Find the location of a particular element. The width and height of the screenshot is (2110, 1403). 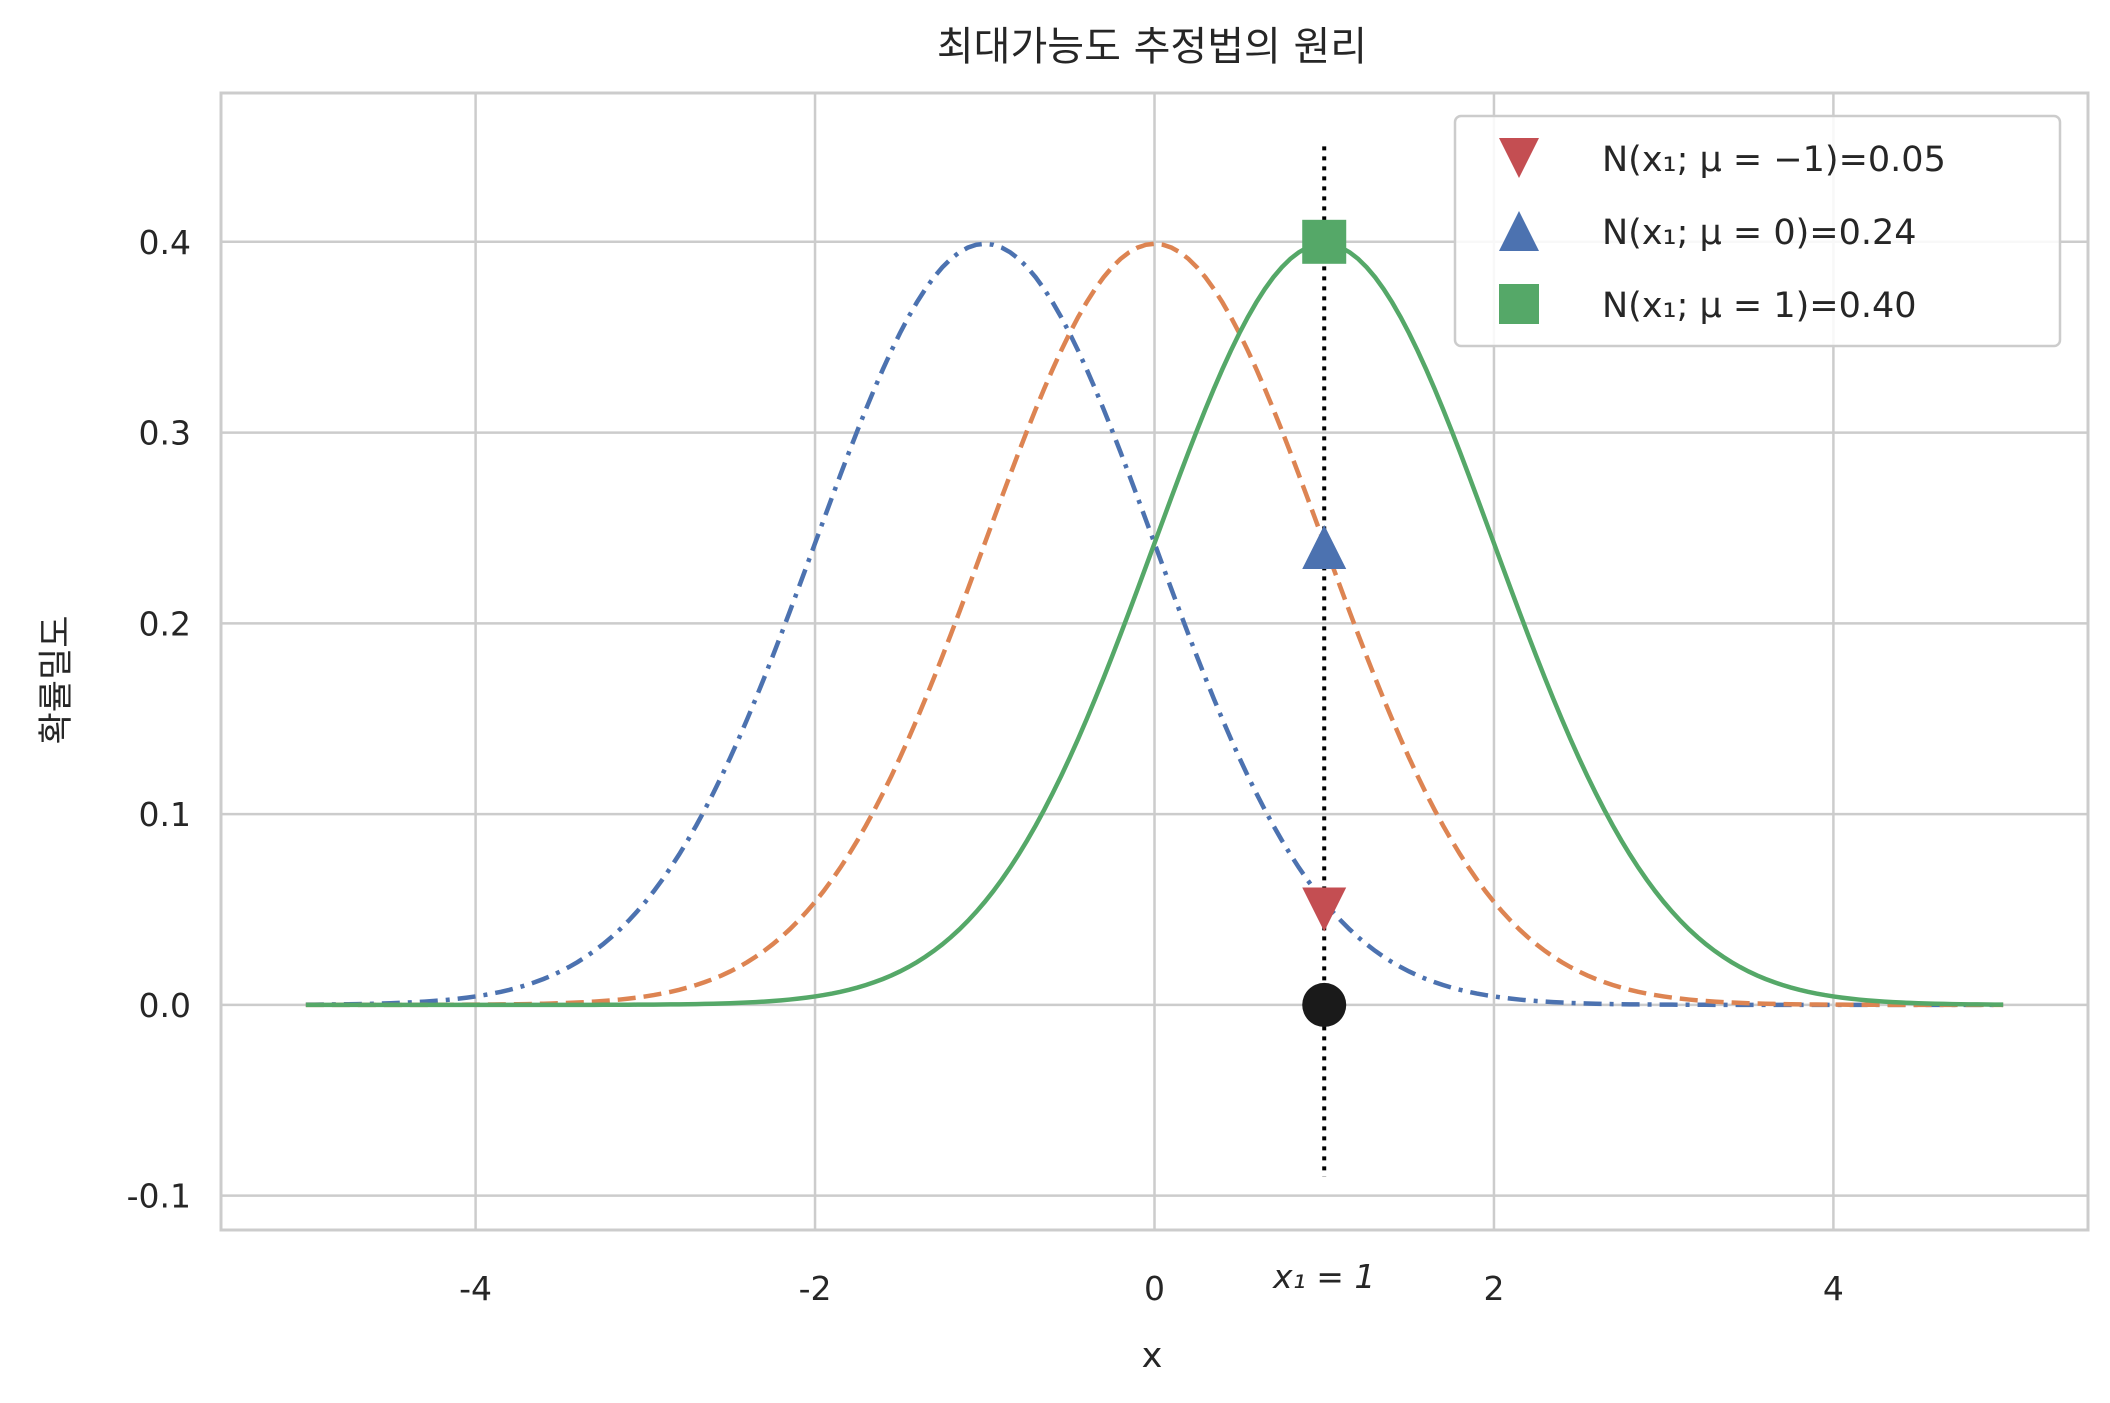

likelihood-marker-square is located at coordinates (1324, 241).